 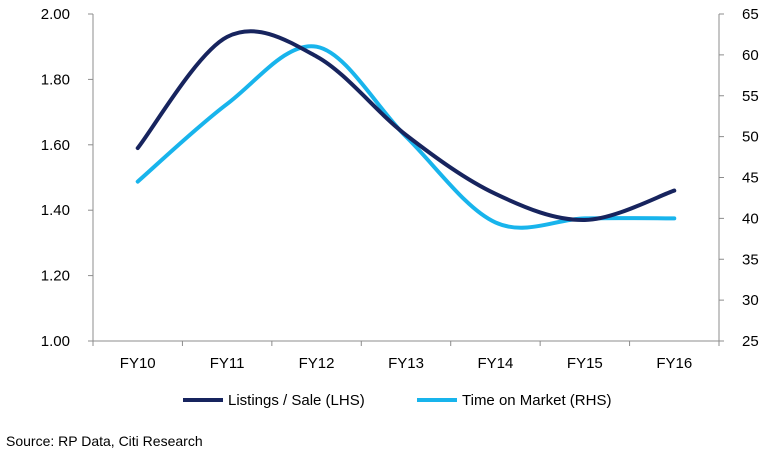 What do you see at coordinates (138, 363) in the screenshot?
I see `x-tick-label: FY10` at bounding box center [138, 363].